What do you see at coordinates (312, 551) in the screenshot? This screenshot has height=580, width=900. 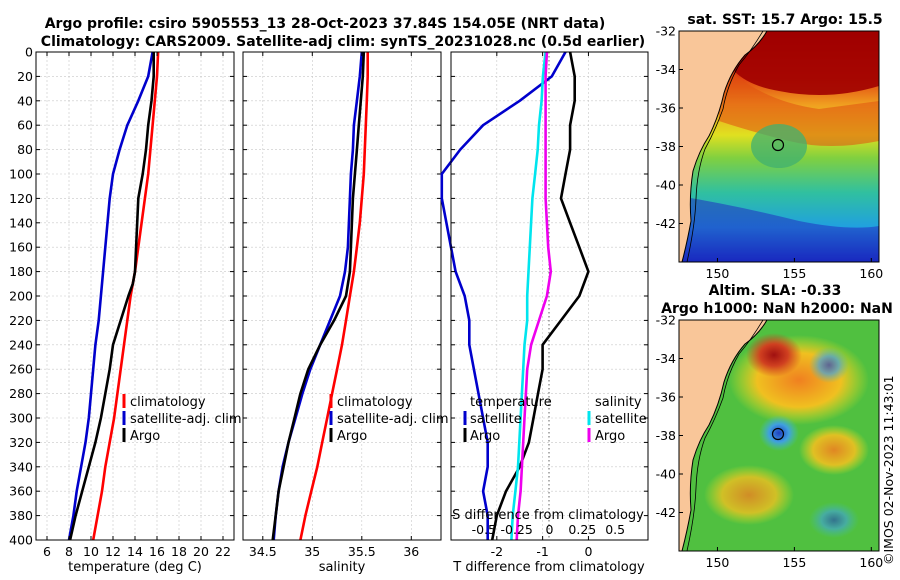 I see `x-tick-label: 35` at bounding box center [312, 551].